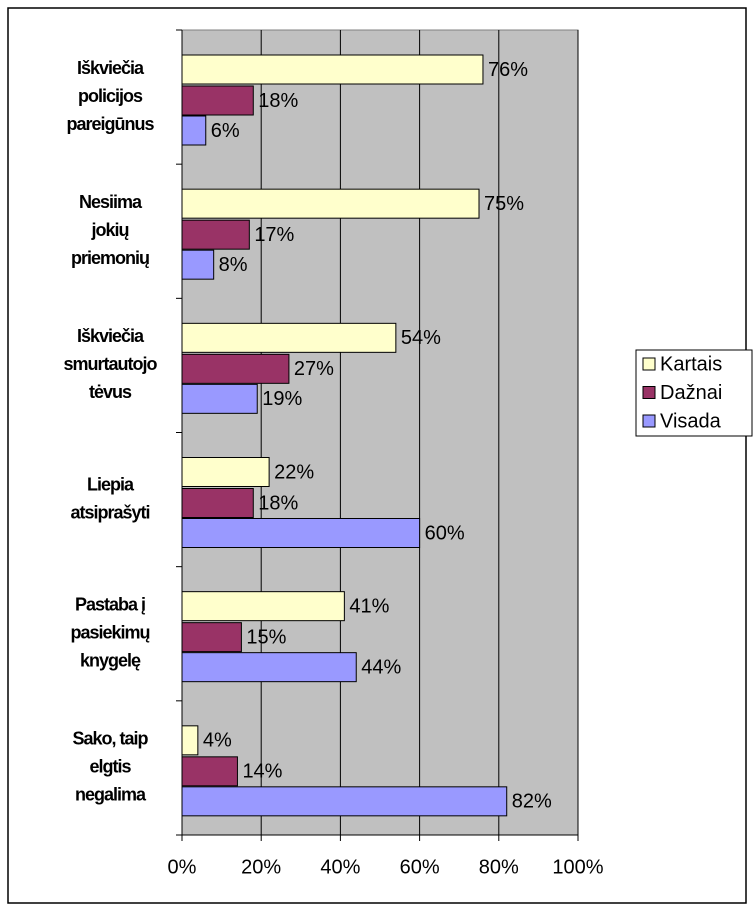 Image resolution: width=754 pixels, height=911 pixels. Describe the element at coordinates (217, 741) in the screenshot. I see `data-label: 4%` at that location.